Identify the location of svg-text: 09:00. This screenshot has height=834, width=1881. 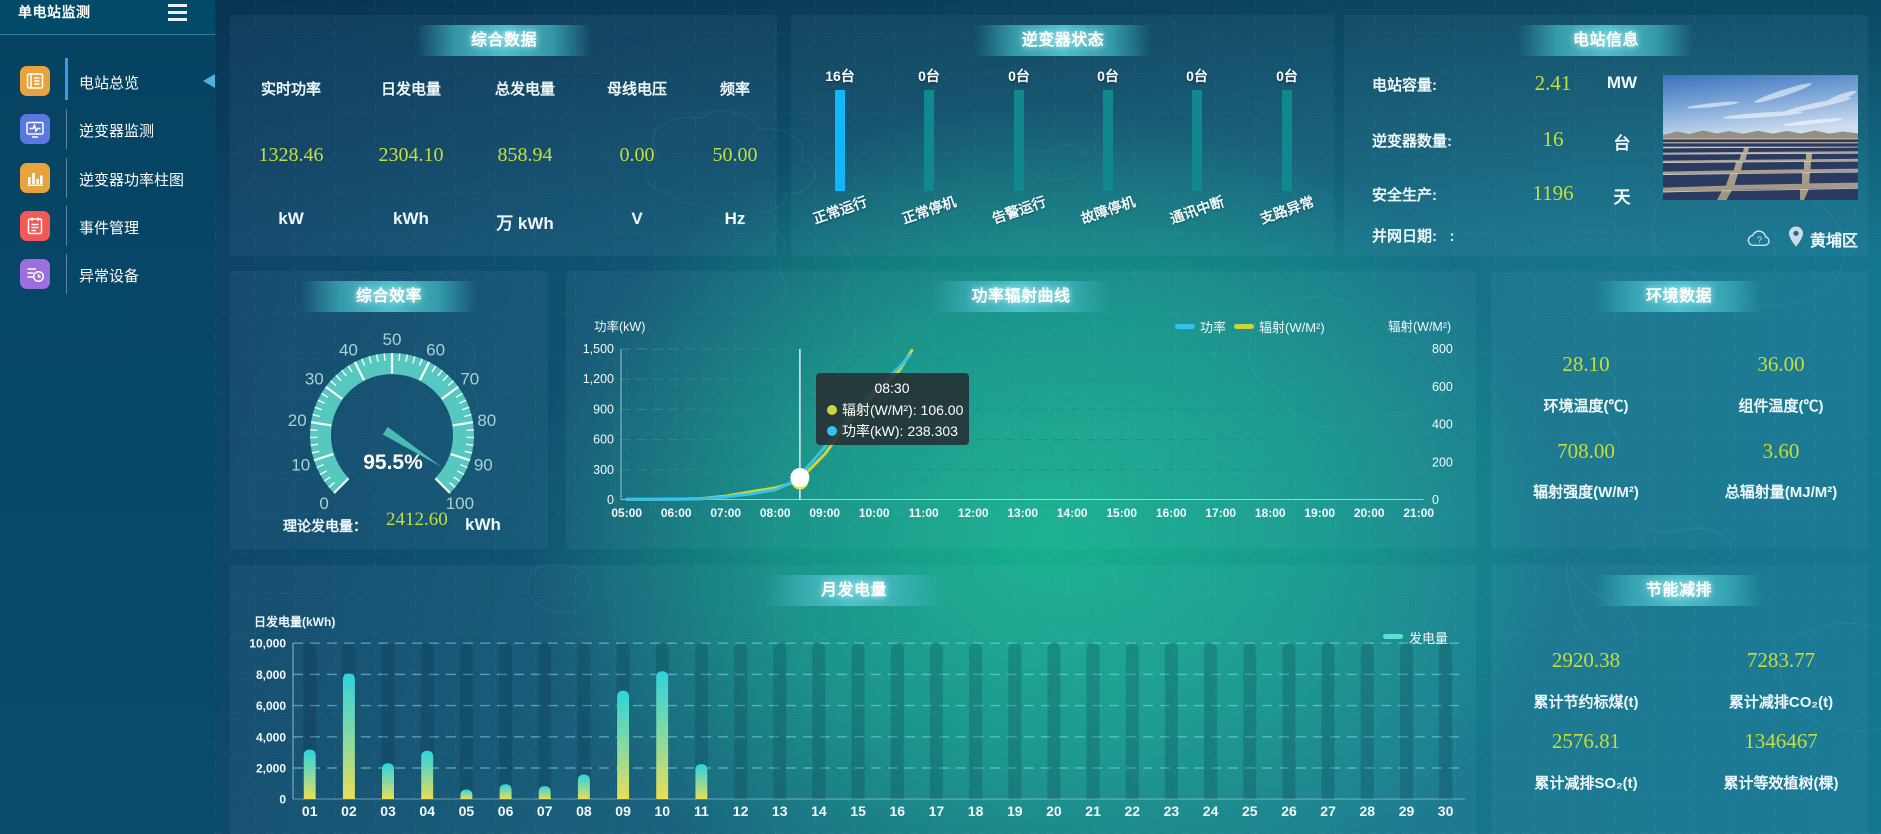
(824, 513).